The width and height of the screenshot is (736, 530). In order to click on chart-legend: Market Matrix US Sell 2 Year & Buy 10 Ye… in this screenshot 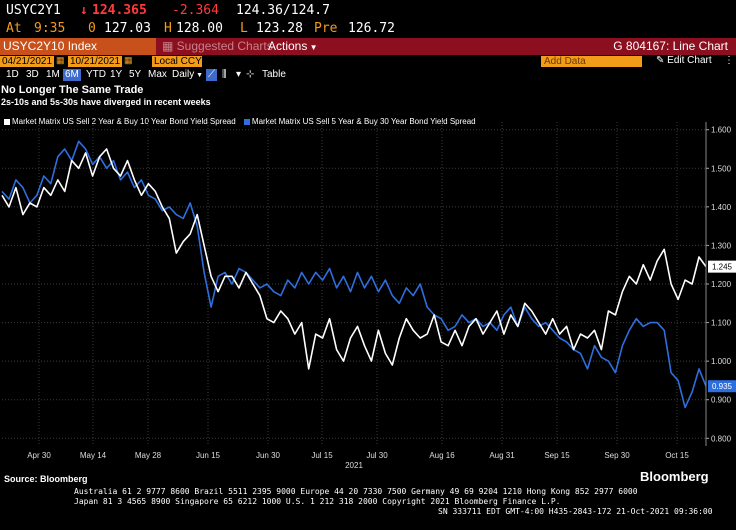, I will do `click(243, 122)`.